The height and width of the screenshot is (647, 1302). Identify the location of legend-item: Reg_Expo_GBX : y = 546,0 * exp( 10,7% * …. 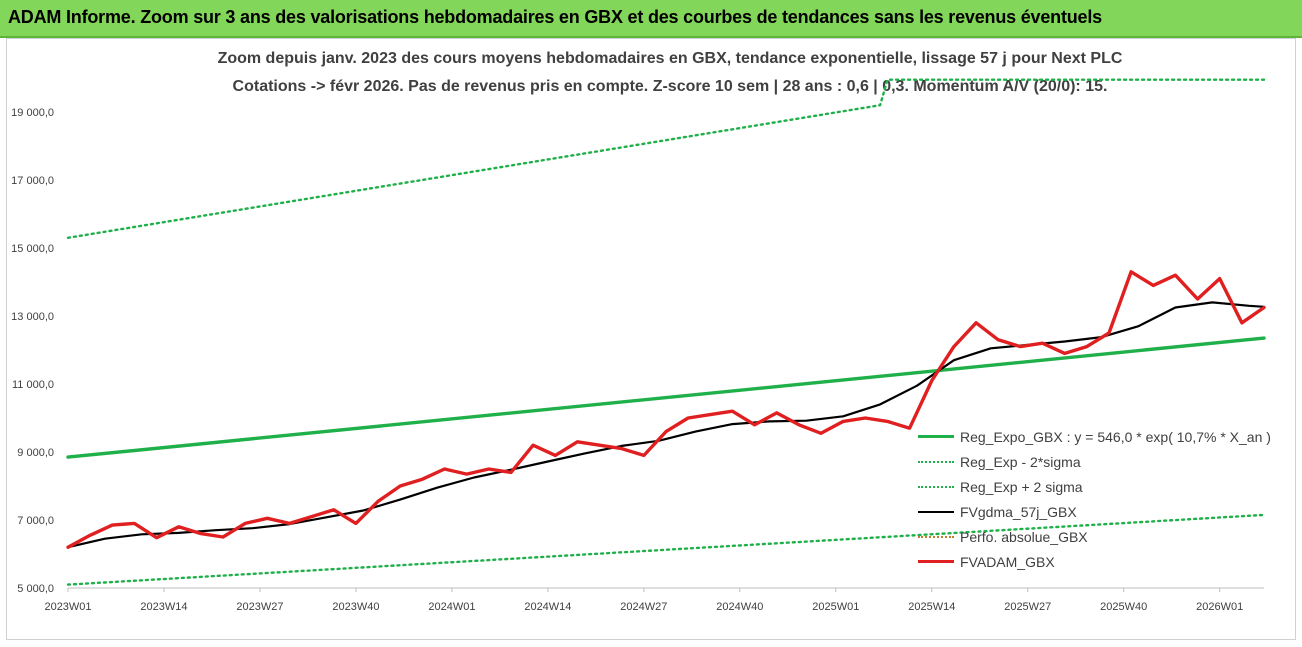
(1098, 436).